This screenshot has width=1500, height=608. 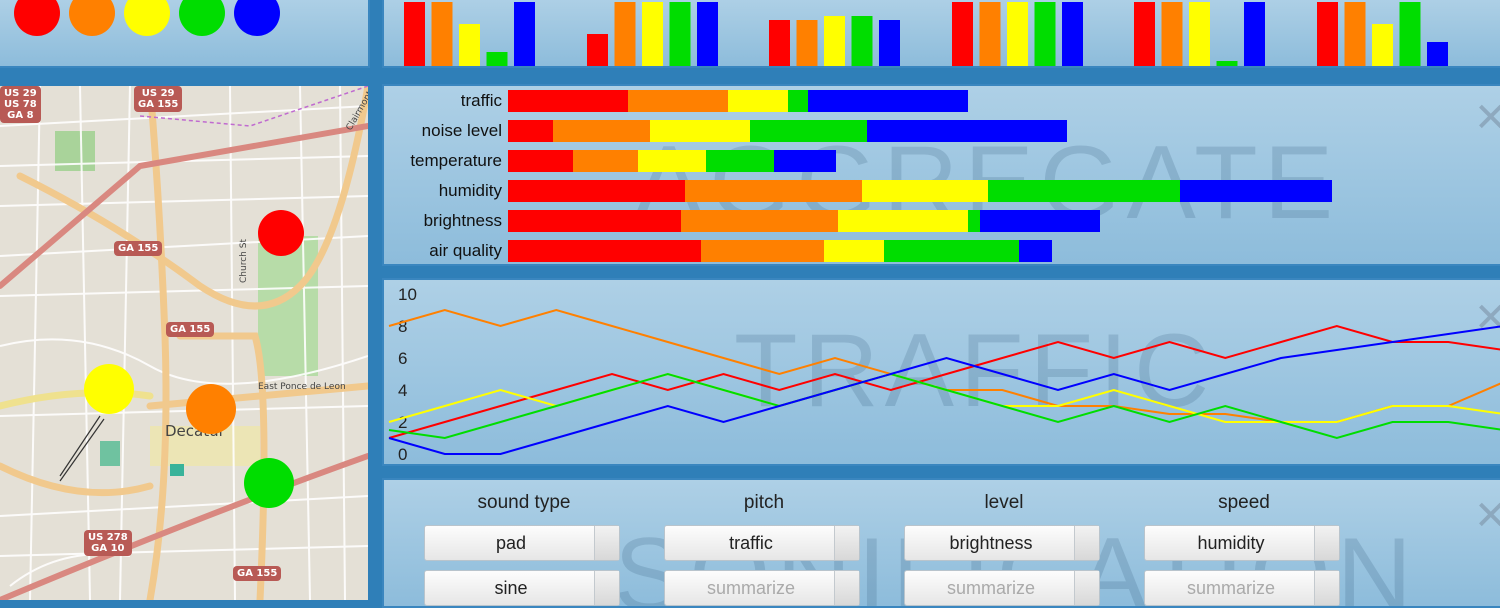 I want to click on sensor-bar-chart, so click(x=926, y=34).